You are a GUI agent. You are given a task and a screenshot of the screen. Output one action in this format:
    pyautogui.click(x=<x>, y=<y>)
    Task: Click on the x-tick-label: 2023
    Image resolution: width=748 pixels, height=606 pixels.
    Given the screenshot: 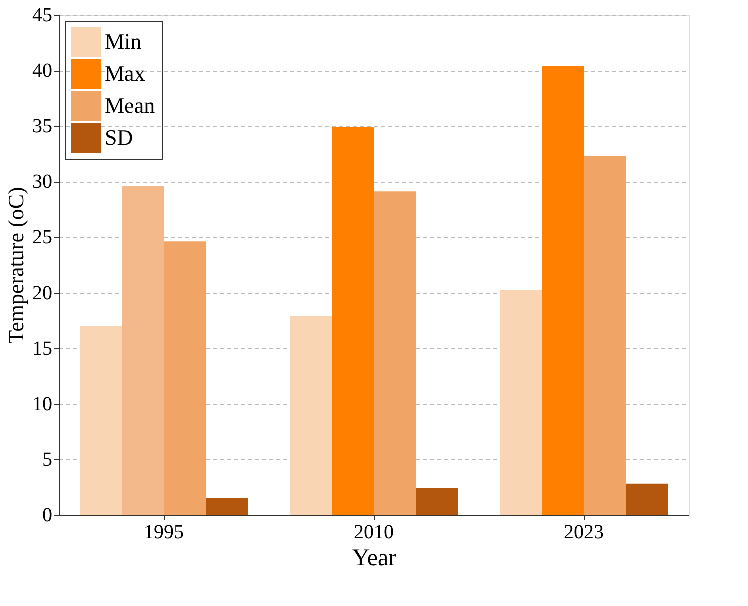 What is the action you would take?
    pyautogui.click(x=584, y=533)
    